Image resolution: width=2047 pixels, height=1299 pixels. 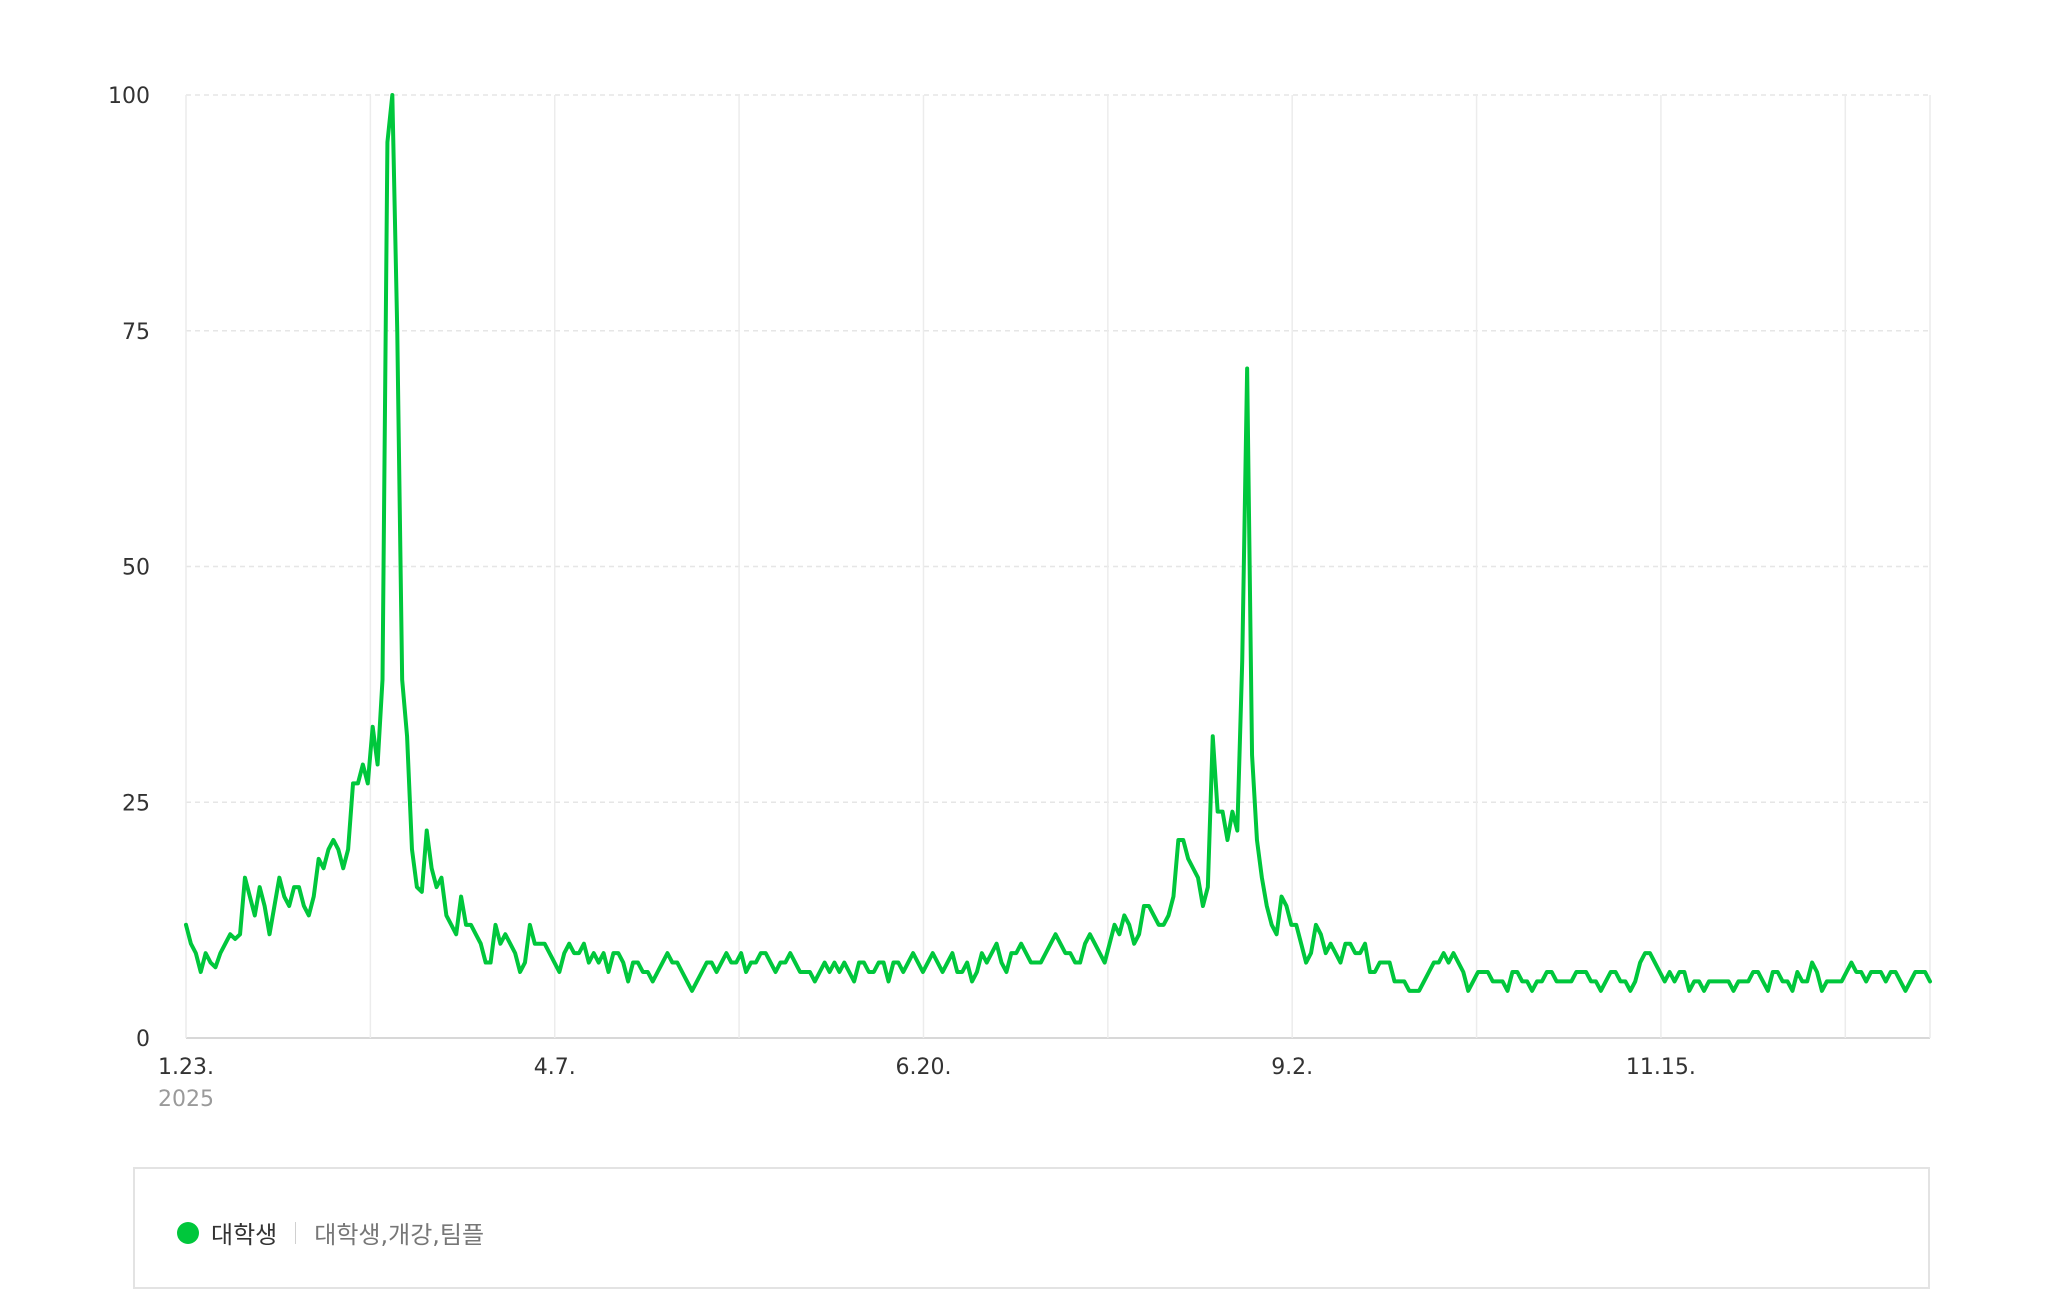 I want to click on legend-color-dot, so click(x=188, y=1232).